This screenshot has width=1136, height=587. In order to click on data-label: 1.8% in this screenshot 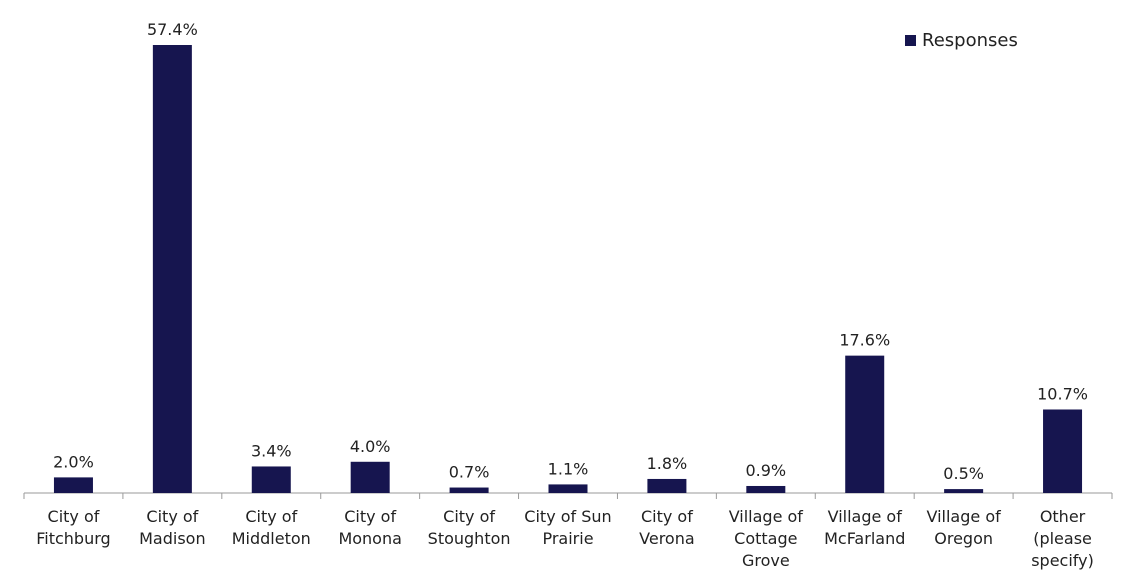, I will do `click(667, 463)`.